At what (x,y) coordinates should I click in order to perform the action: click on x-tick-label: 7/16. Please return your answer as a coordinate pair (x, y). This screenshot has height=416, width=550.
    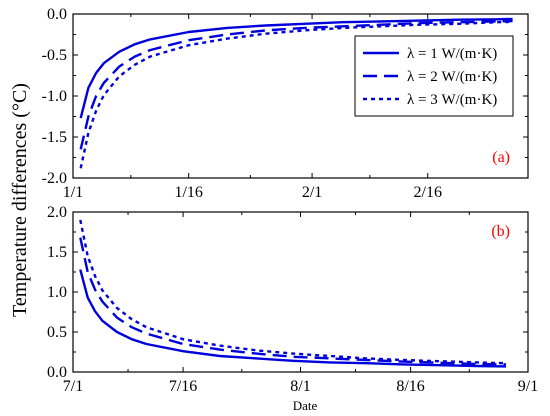
    Looking at the image, I should click on (183, 386).